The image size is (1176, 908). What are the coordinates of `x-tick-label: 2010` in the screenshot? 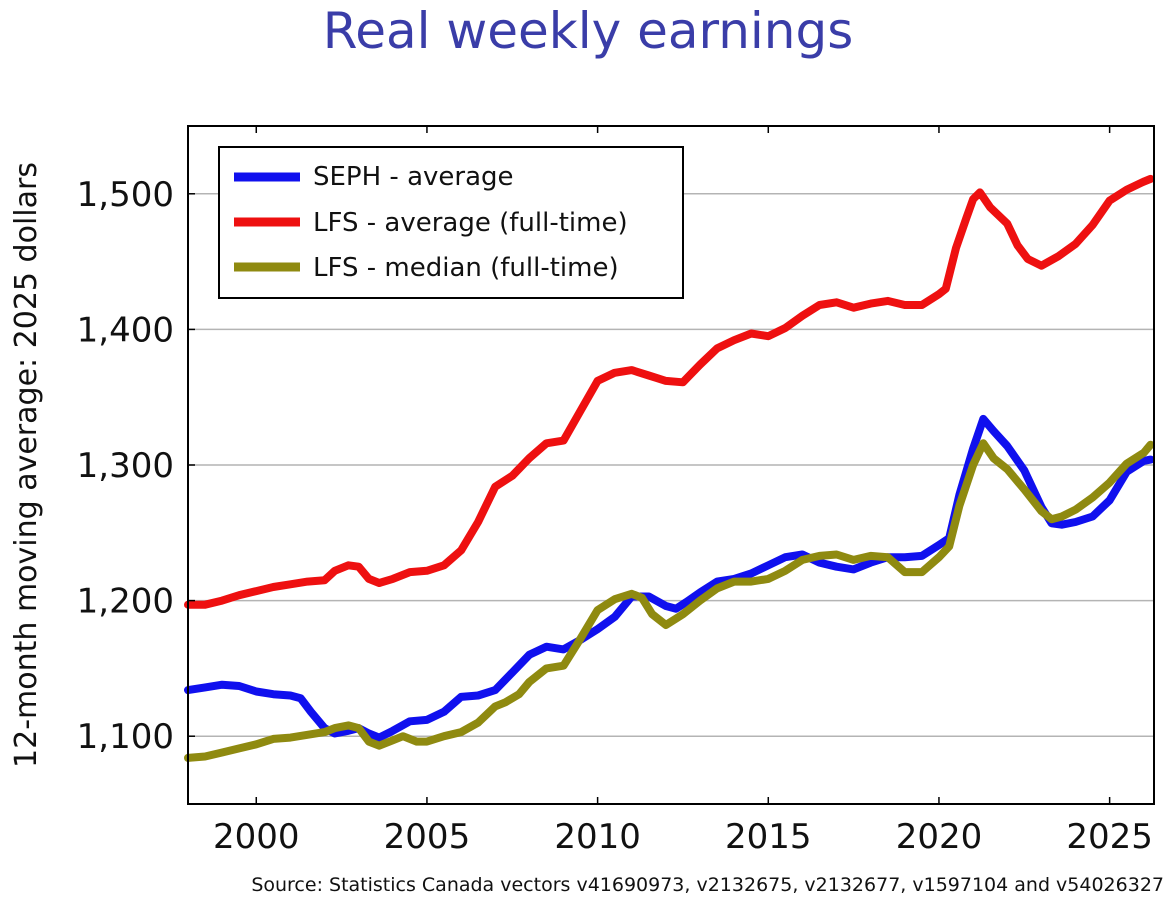 It's located at (597, 837).